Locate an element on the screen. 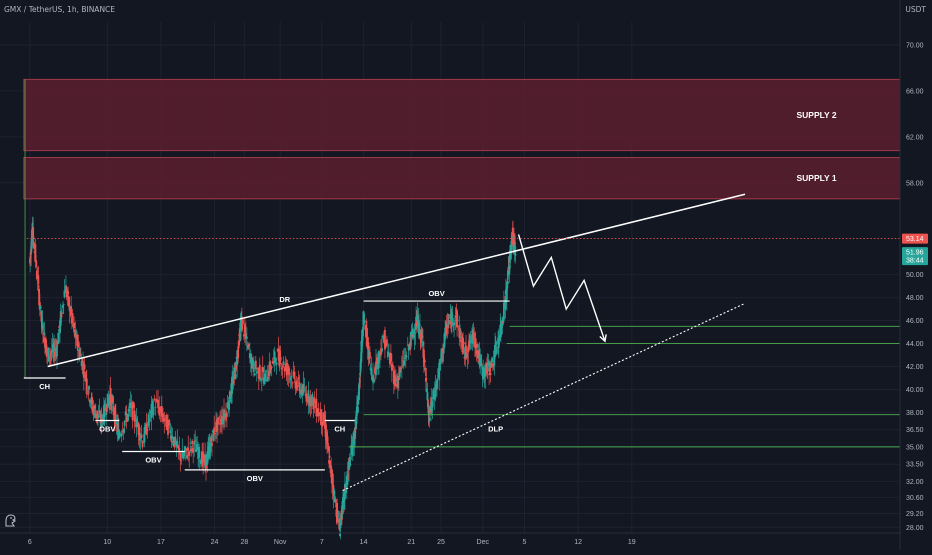  price-tick-label: 42.00 is located at coordinates (915, 367).